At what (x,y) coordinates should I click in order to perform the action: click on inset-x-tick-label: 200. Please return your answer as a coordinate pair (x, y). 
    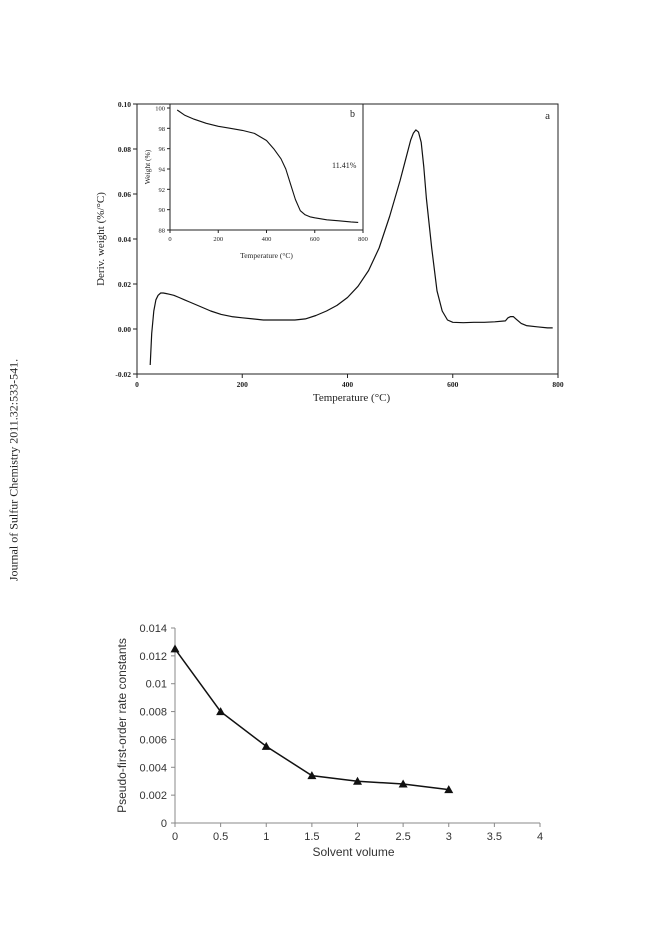
    Looking at the image, I should click on (218, 239).